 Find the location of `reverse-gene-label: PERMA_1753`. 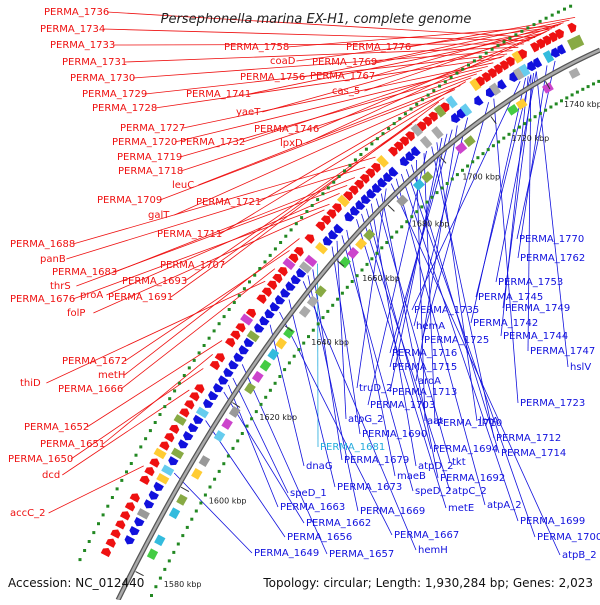

reverse-gene-label: PERMA_1753 is located at coordinates (530, 282).